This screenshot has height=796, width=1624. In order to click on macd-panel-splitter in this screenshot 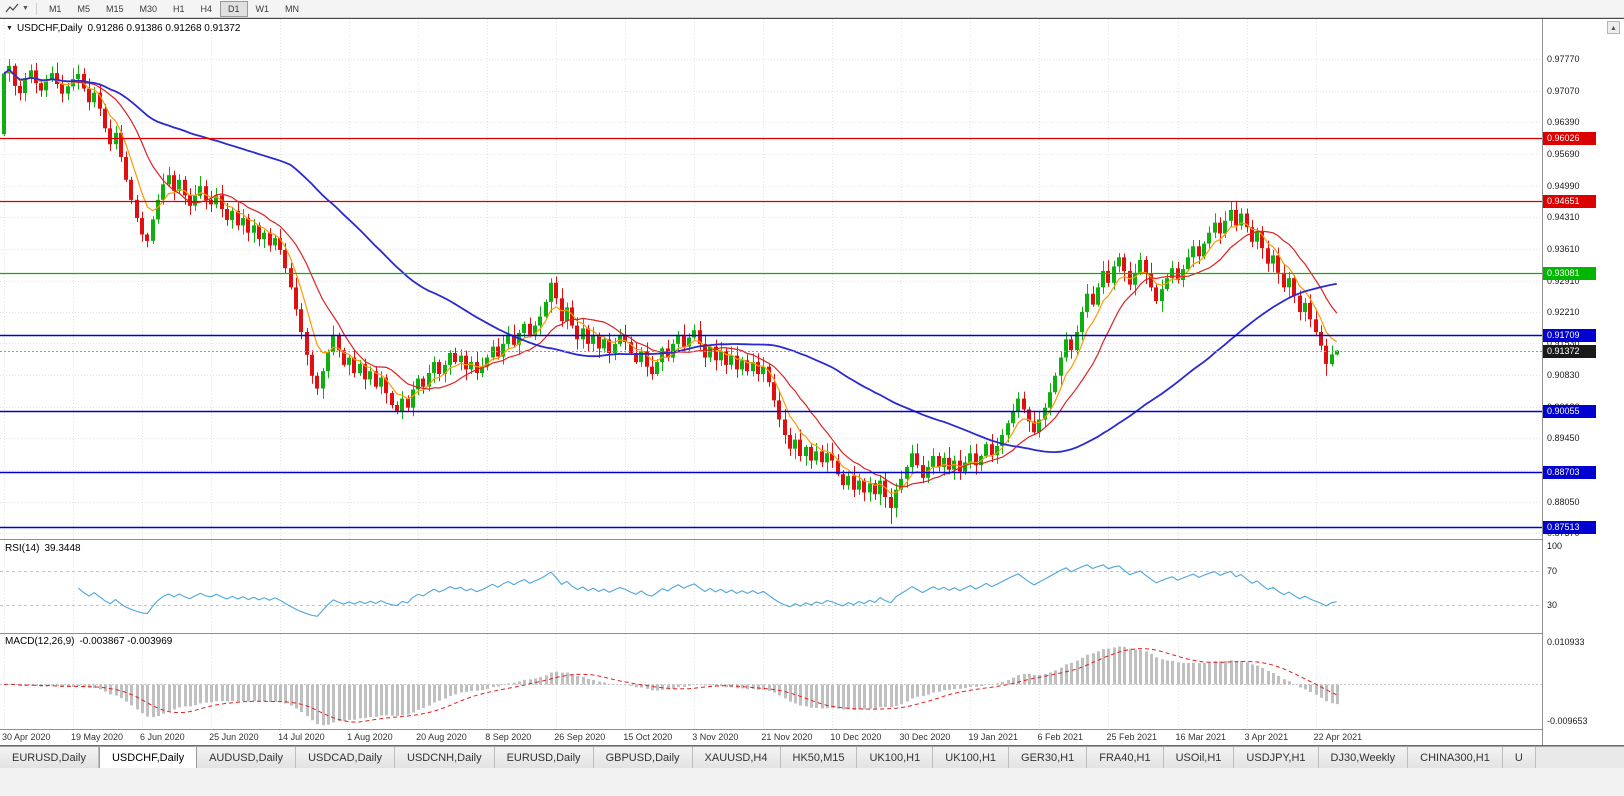, I will do `click(811, 633)`.